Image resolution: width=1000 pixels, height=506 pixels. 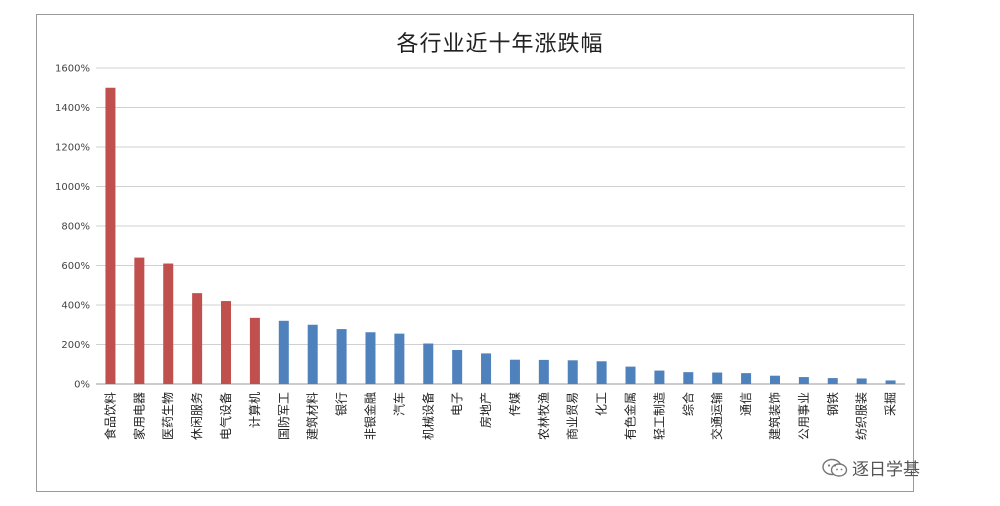 I want to click on watermark: 逐日学基, so click(x=871, y=467).